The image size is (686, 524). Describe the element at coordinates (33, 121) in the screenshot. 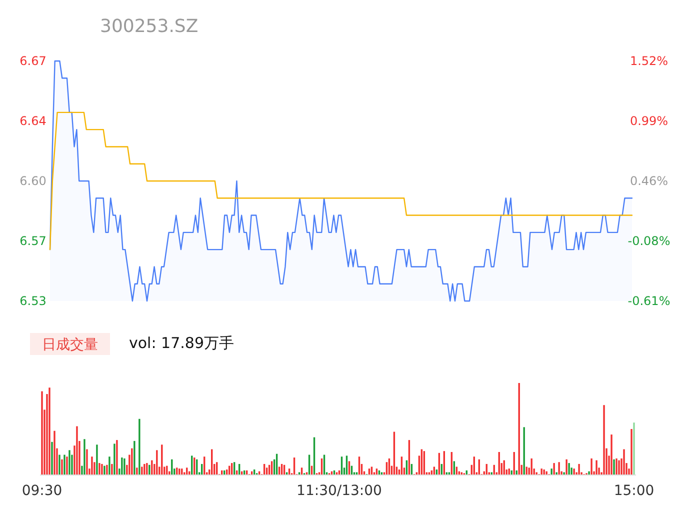

I see `y-tick-label: 6.64` at that location.